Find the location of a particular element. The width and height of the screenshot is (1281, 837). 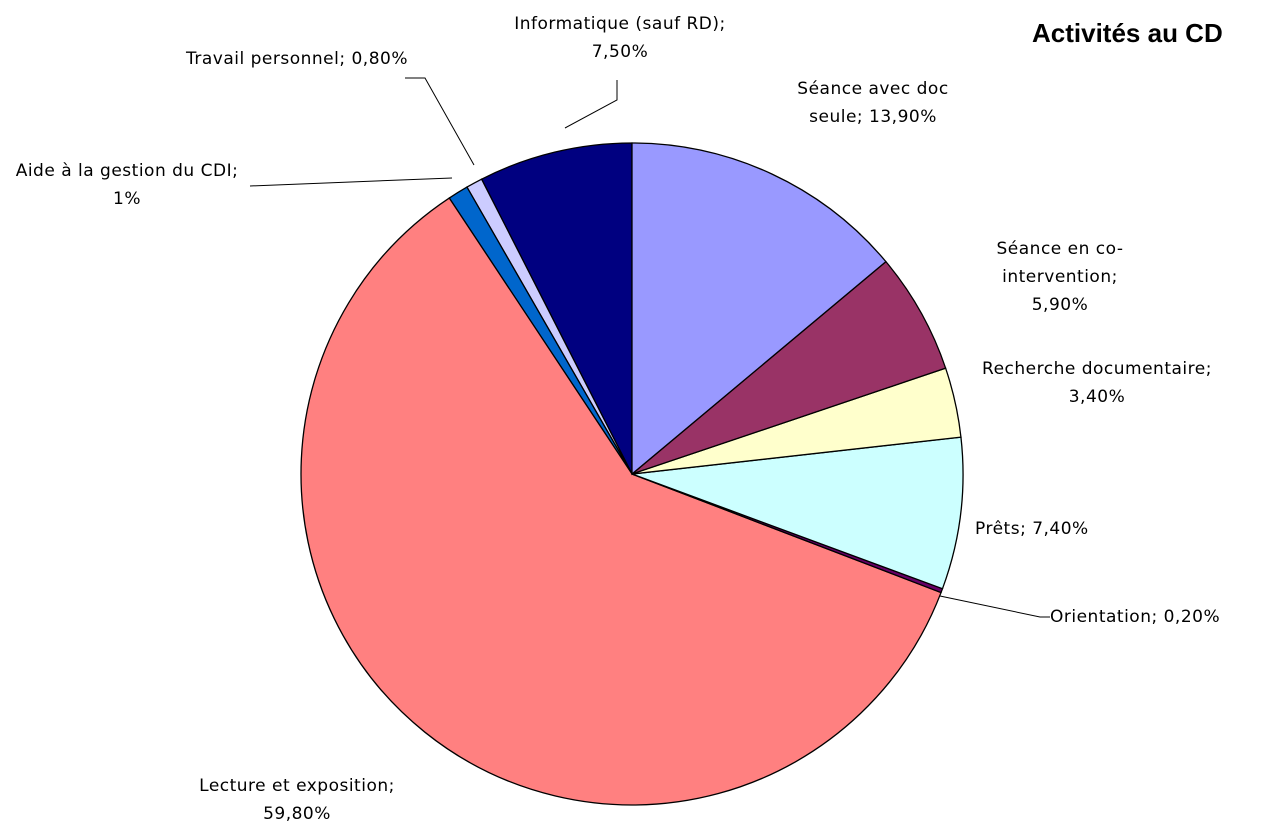

chart-title: Activités au CD is located at coordinates (1127, 33).